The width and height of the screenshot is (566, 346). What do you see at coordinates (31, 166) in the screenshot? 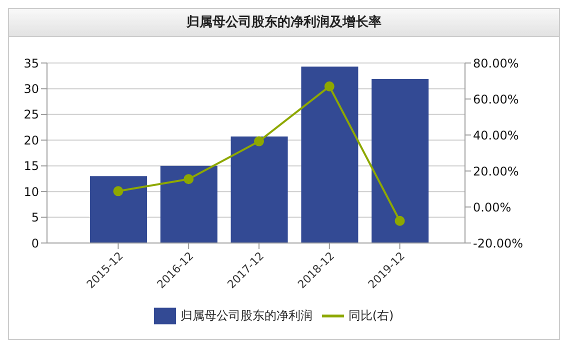
I see `y-tick-label: 15` at bounding box center [31, 166].